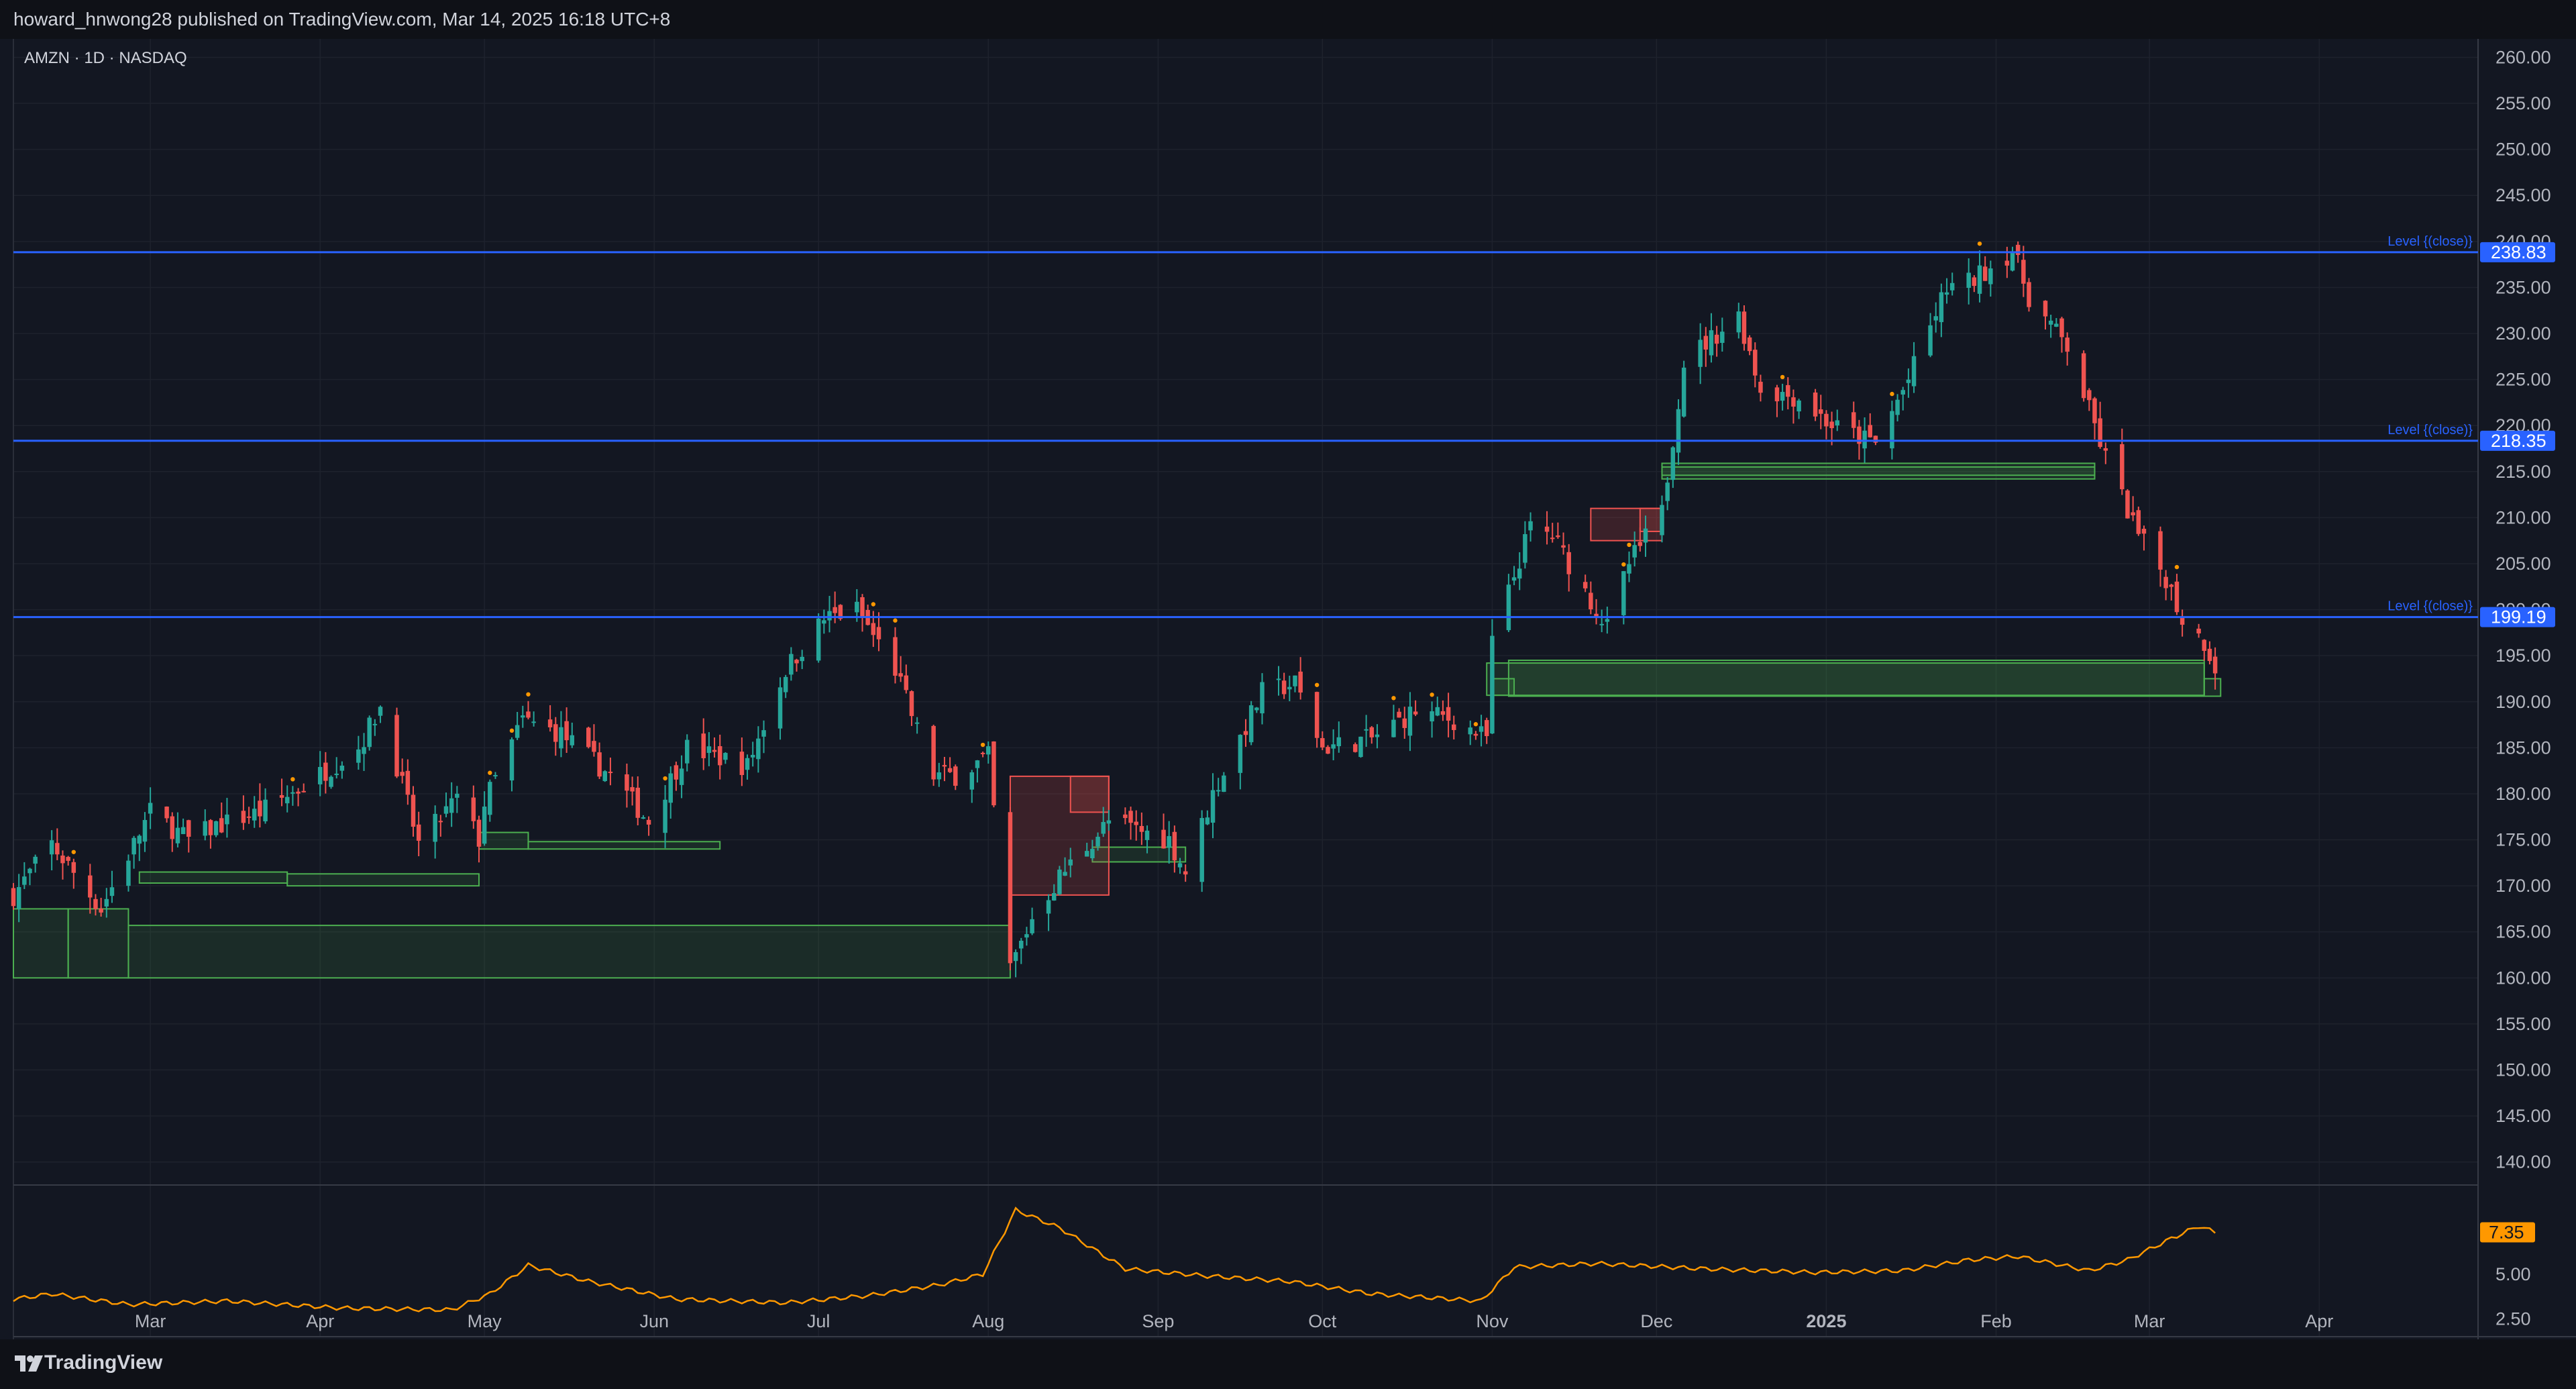 The image size is (2576, 1389). What do you see at coordinates (2518, 252) in the screenshot?
I see `level-price-tag-text: 238.83` at bounding box center [2518, 252].